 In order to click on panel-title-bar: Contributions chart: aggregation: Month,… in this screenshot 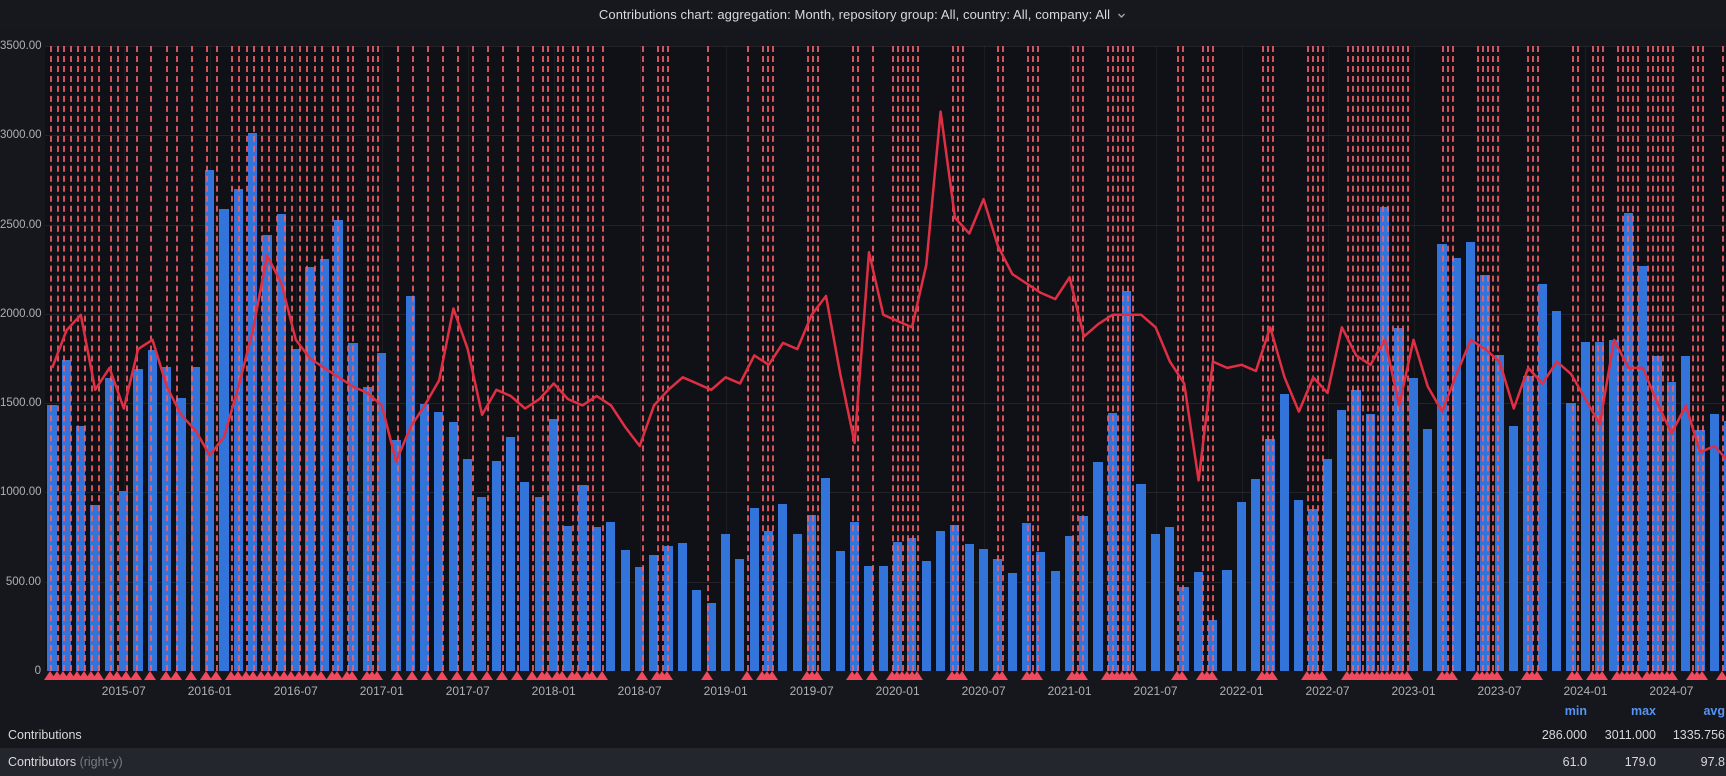, I will do `click(863, 14)`.